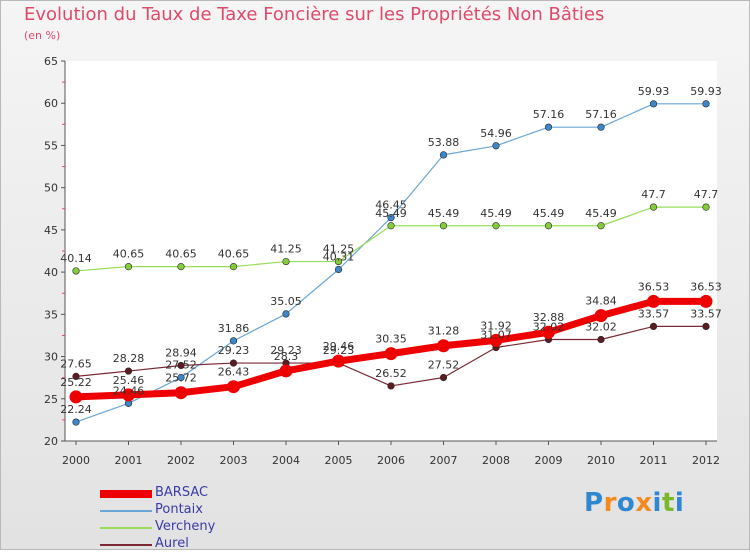 The height and width of the screenshot is (554, 750). What do you see at coordinates (234, 328) in the screenshot?
I see `data-label-pontaix: 31.86` at bounding box center [234, 328].